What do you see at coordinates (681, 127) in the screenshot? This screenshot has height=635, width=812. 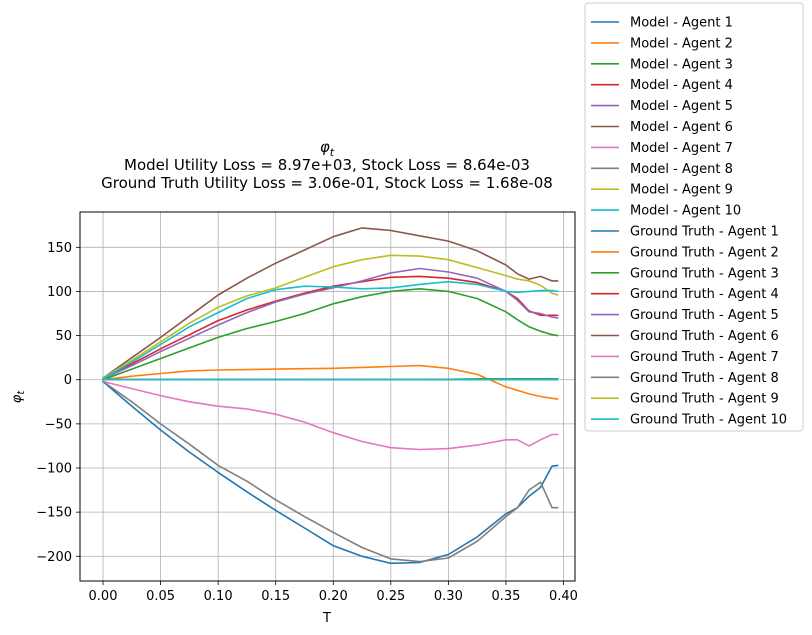 I see `legend-label-6: Model - Agent 6` at bounding box center [681, 127].